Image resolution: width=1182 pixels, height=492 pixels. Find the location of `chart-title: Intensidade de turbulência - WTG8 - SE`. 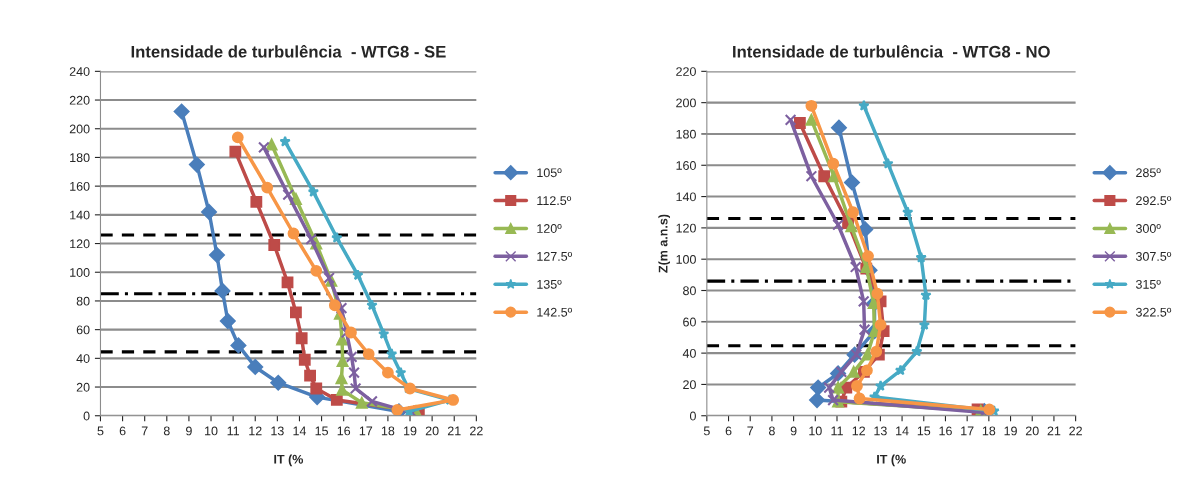

chart-title: Intensidade de turbulência - WTG8 - SE is located at coordinates (288, 51).